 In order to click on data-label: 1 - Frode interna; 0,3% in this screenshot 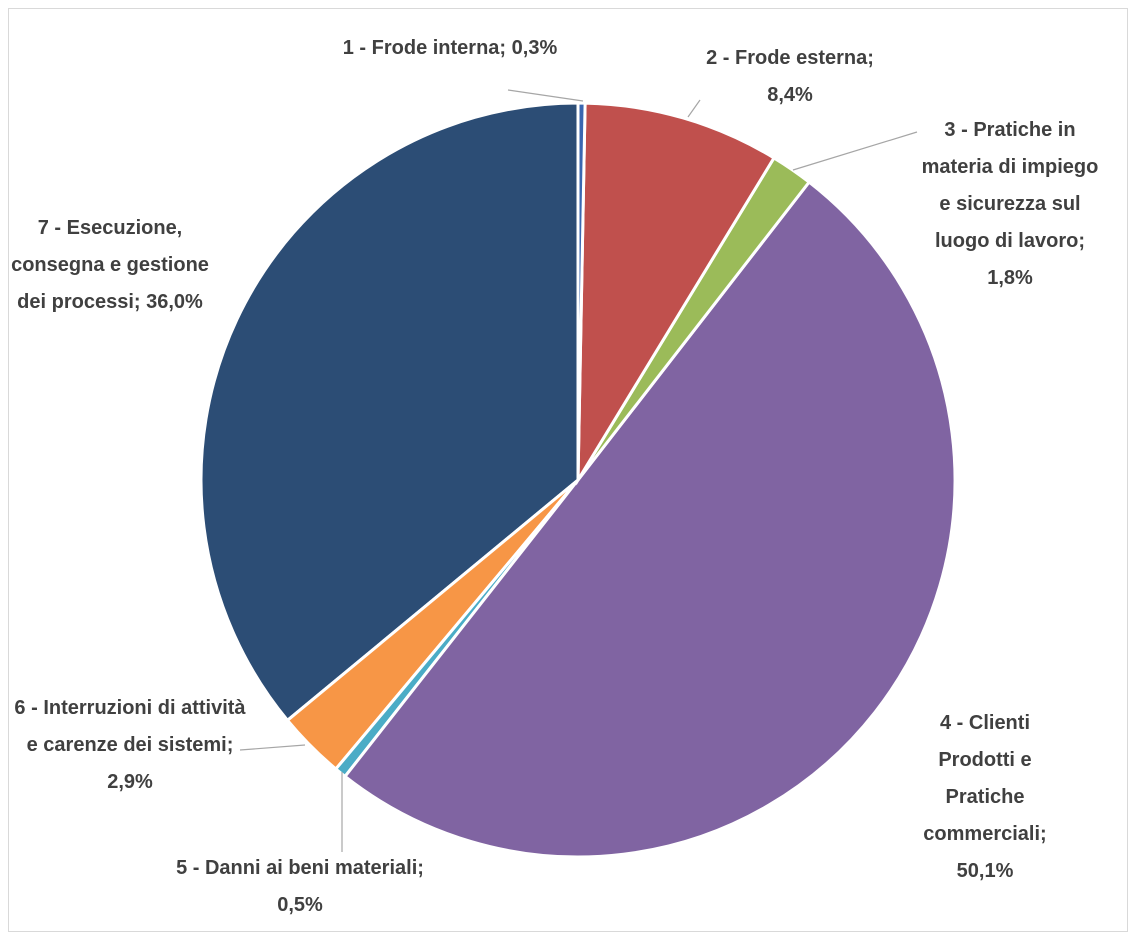, I will do `click(450, 48)`.